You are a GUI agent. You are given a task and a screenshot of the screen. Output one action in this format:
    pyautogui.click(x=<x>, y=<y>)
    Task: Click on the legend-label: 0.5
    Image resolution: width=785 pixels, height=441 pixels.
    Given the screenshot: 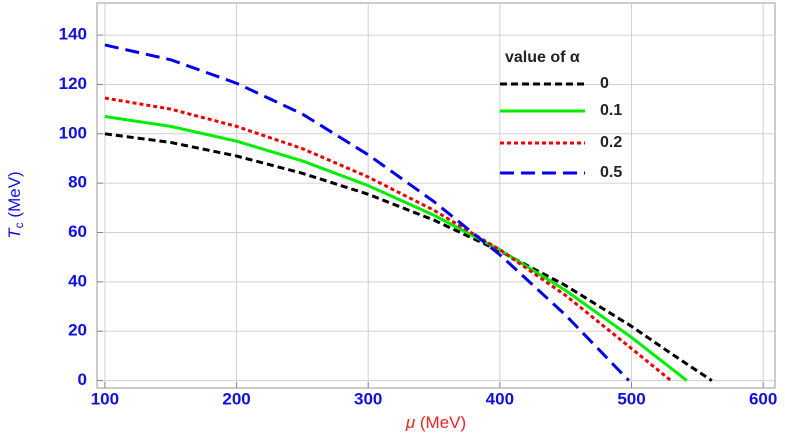 What is the action you would take?
    pyautogui.click(x=611, y=172)
    